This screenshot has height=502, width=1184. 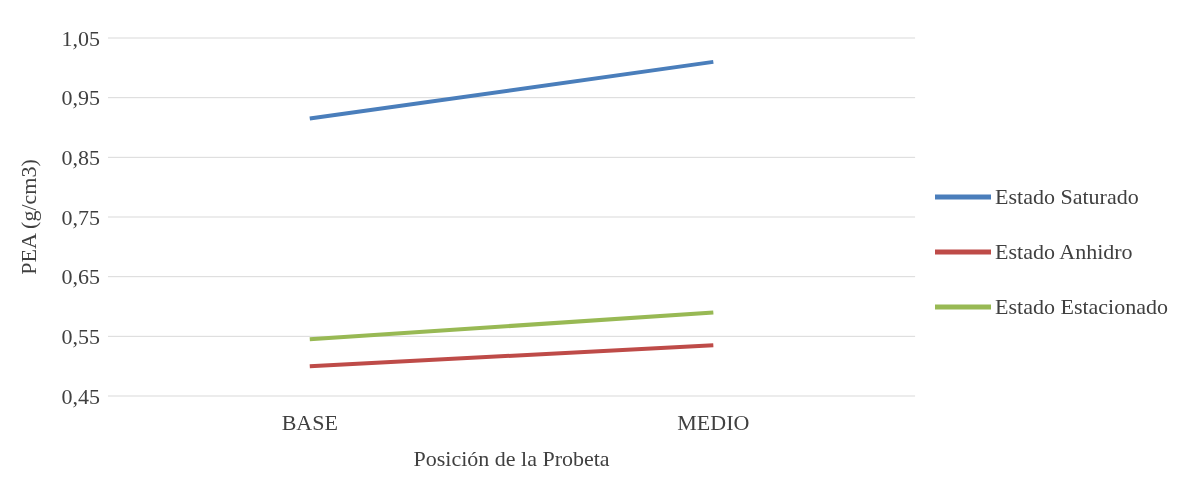 What do you see at coordinates (80, 277) in the screenshot?
I see `y-tick-label: 0,65` at bounding box center [80, 277].